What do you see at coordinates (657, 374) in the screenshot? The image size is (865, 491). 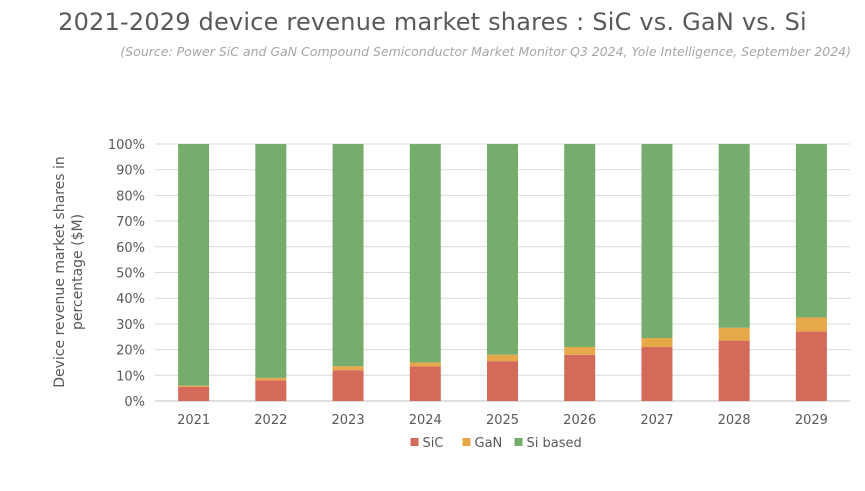 I see `bar-sic-2027` at bounding box center [657, 374].